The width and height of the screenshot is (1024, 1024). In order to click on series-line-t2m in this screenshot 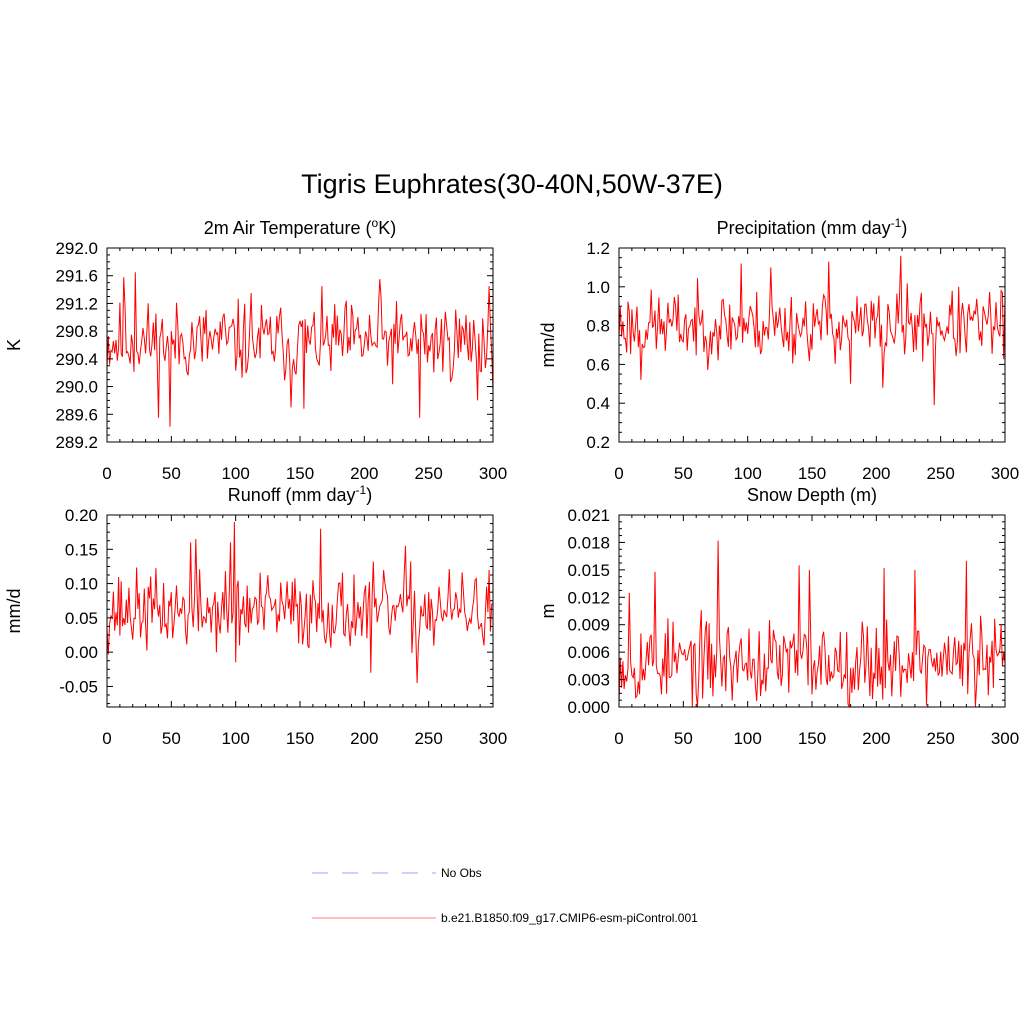, I will do `click(300, 349)`.